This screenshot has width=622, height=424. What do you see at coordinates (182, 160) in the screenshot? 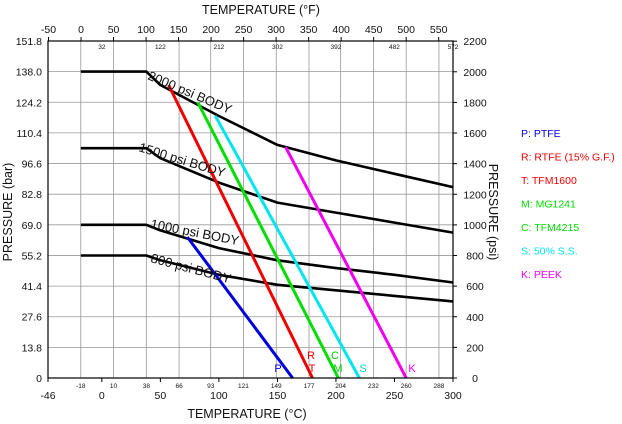
I see `body-curve-label: 1500 psi BODY` at bounding box center [182, 160].